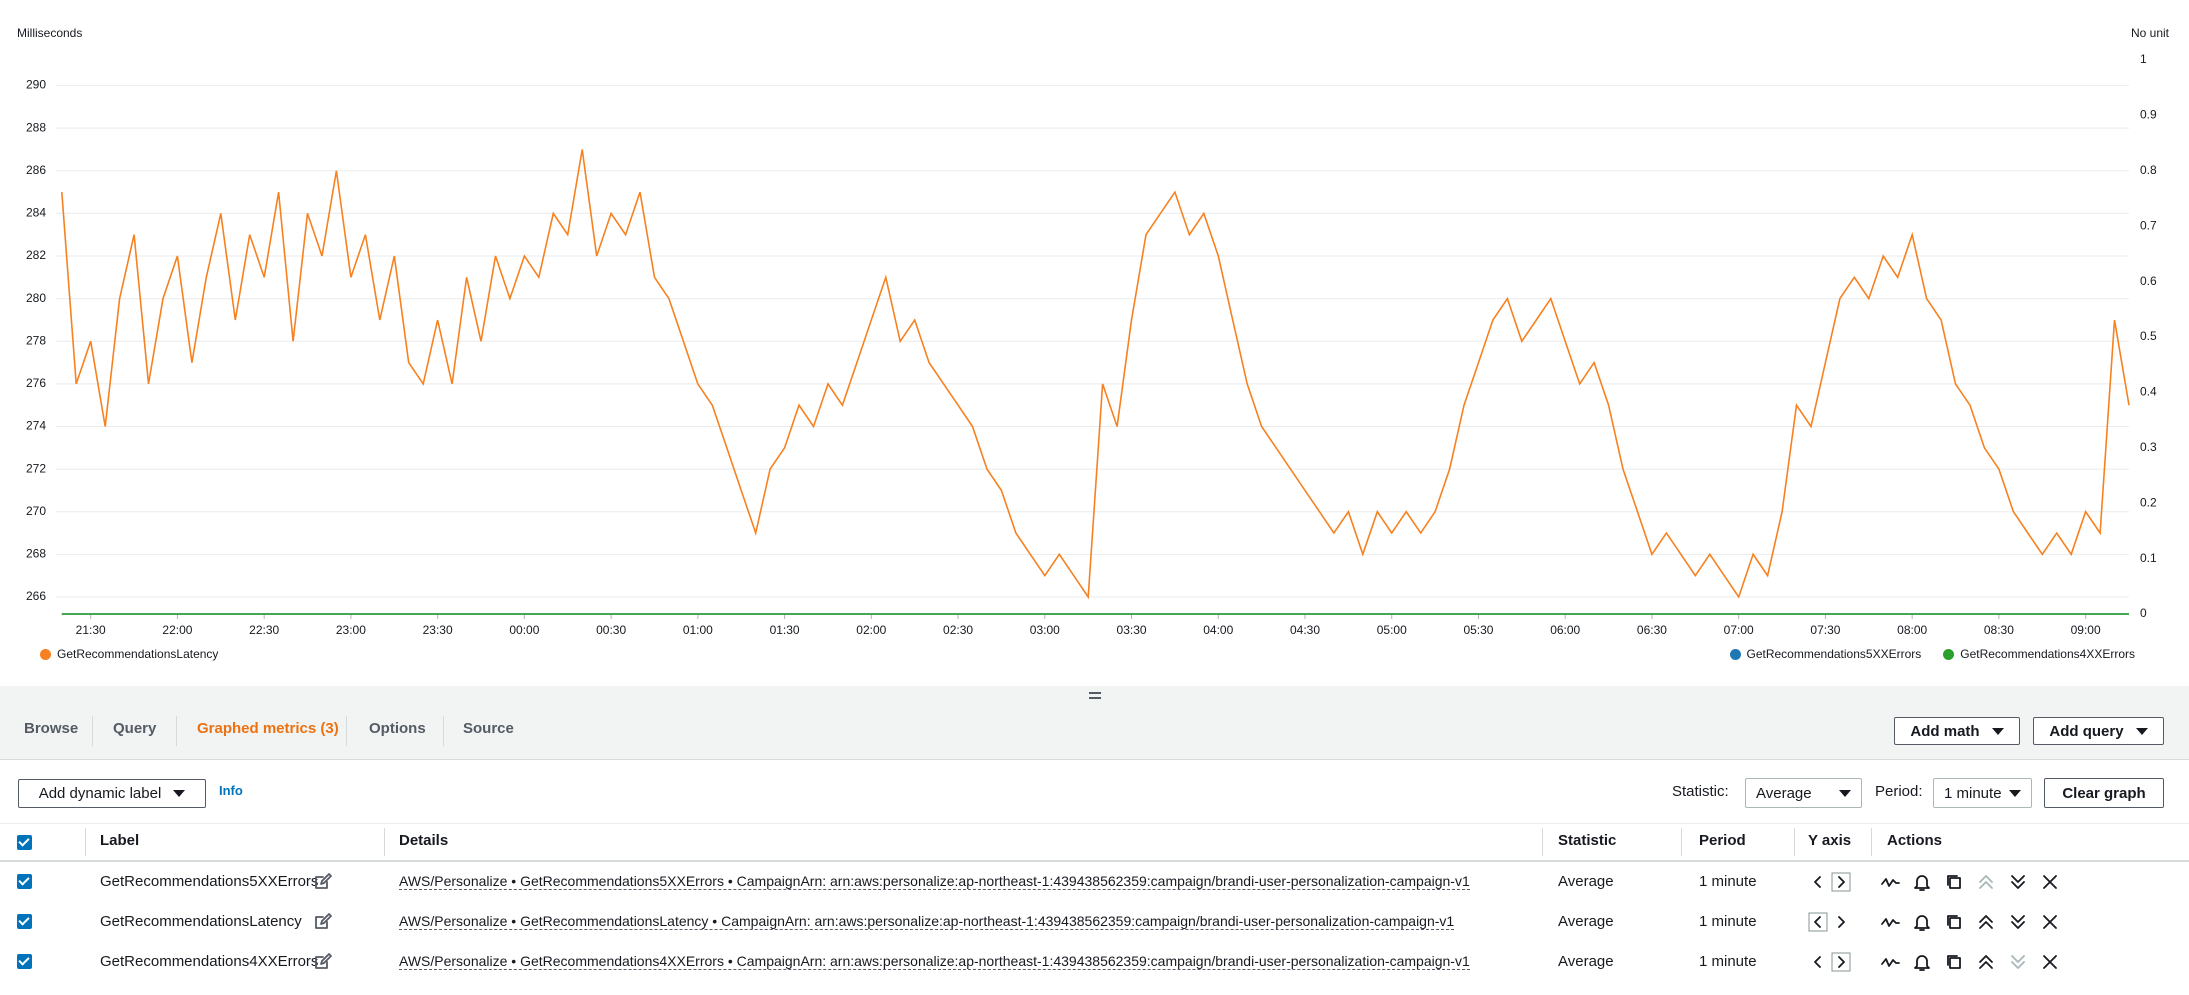  Describe the element at coordinates (2086, 630) in the screenshot. I see `x-tick-label: 09:00` at that location.